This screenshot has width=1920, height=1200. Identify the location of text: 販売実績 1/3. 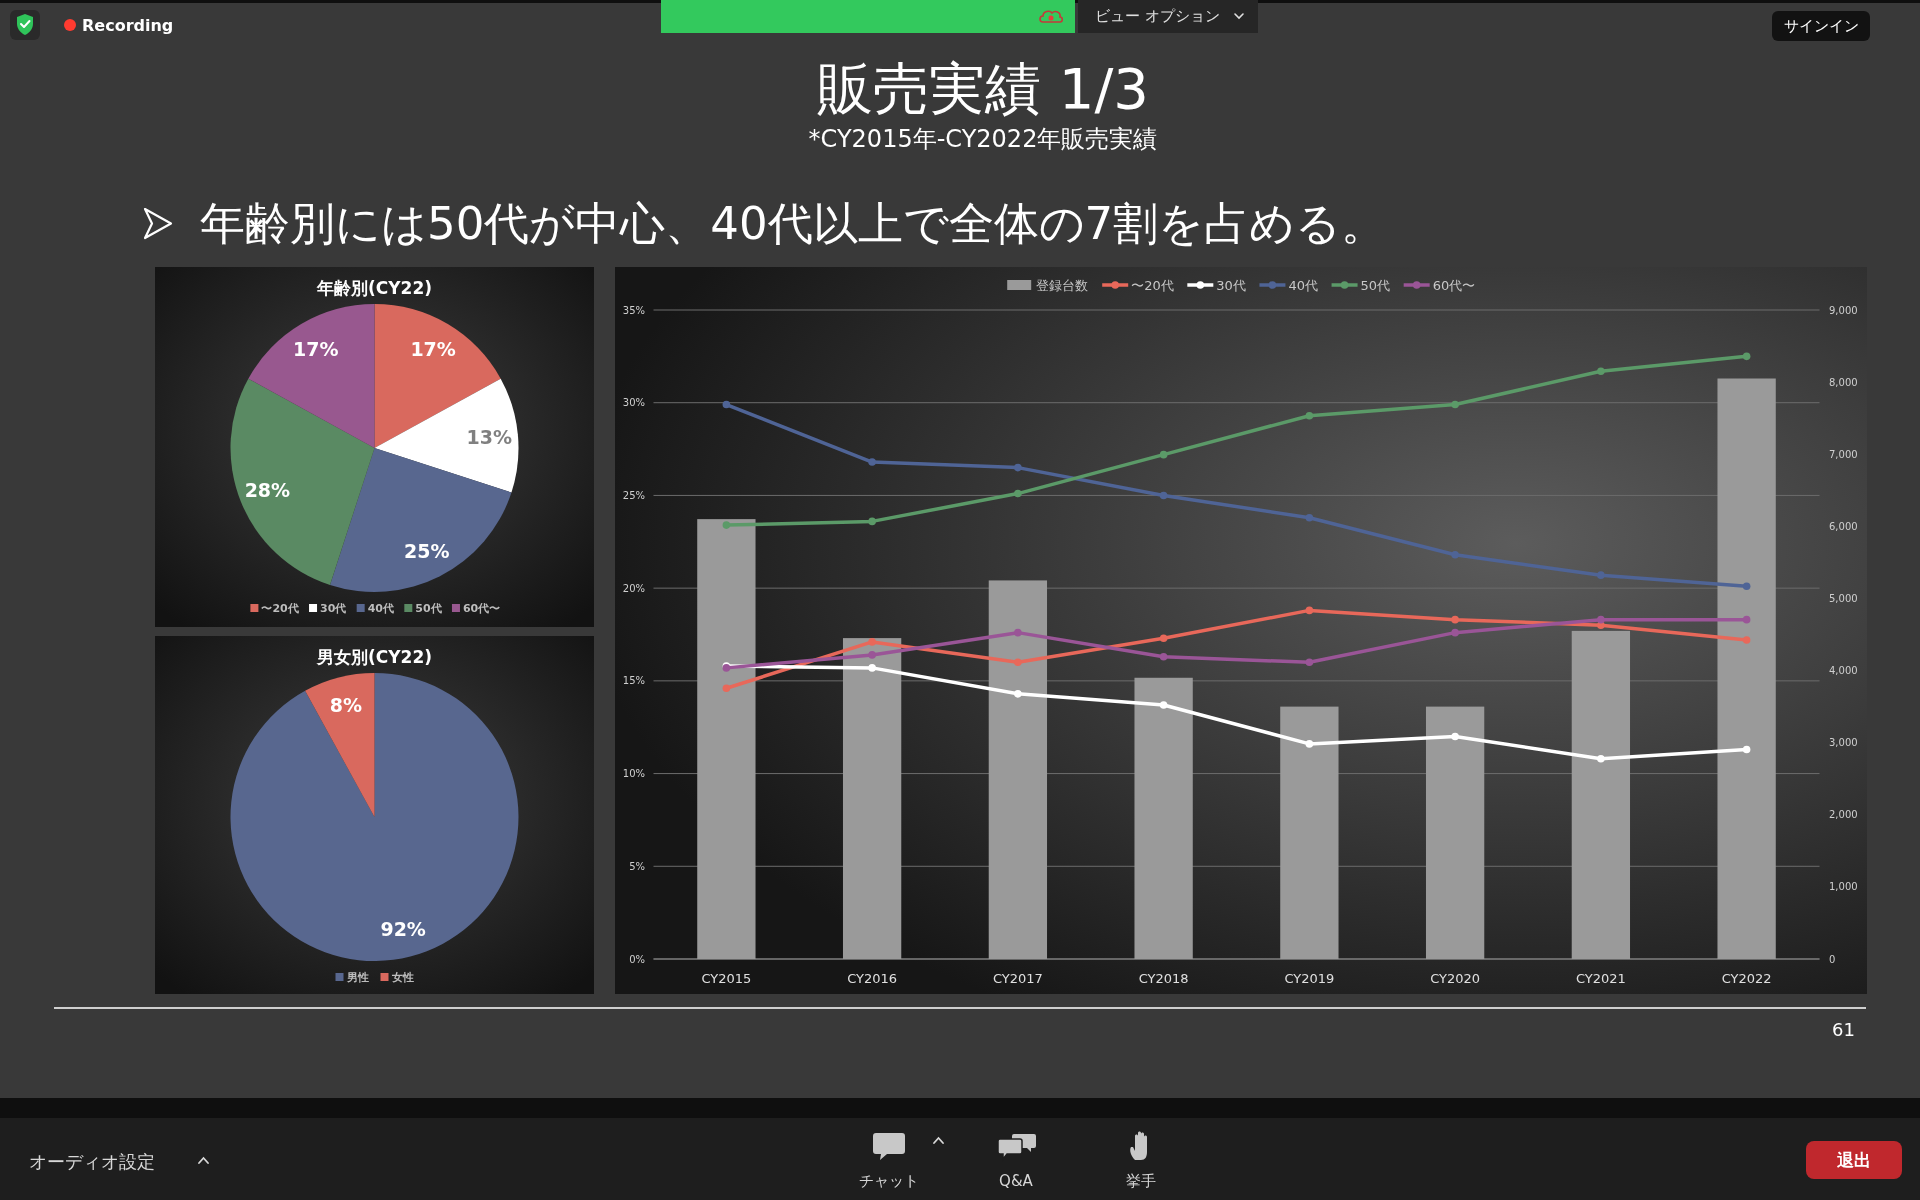
(983, 88).